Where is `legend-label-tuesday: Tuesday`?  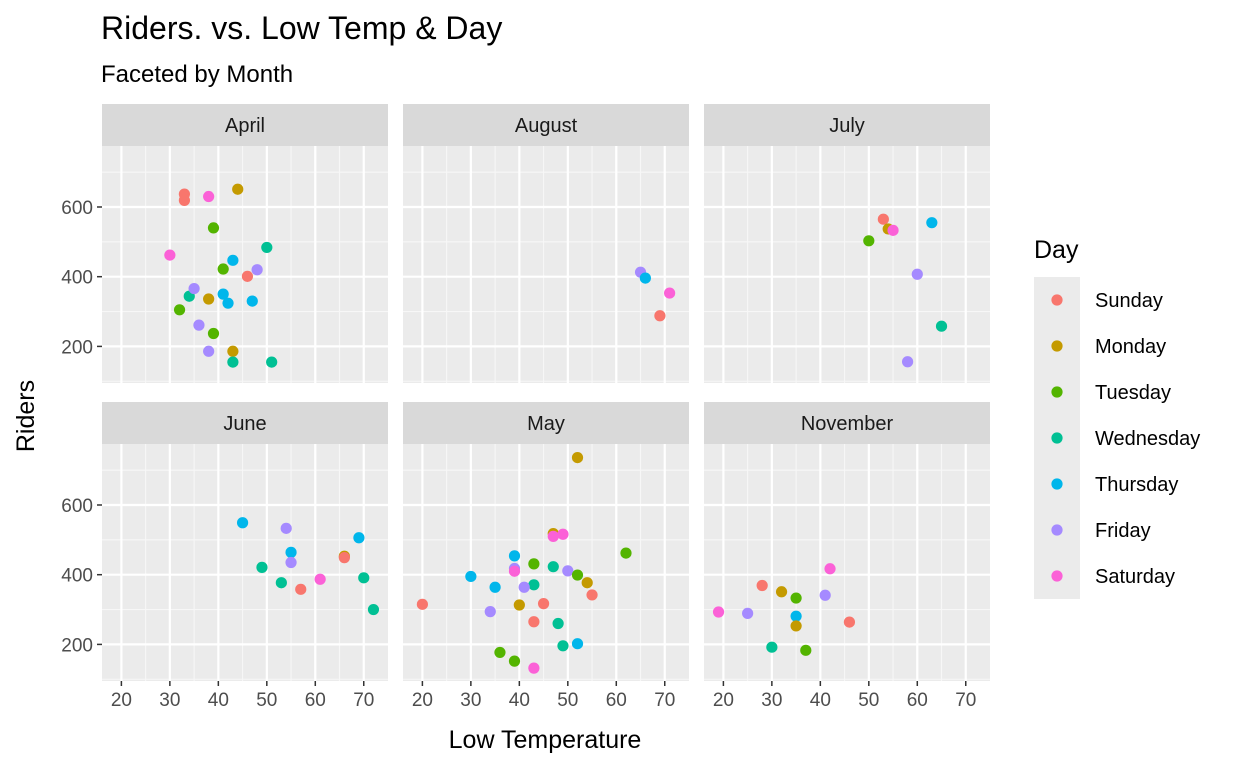 legend-label-tuesday: Tuesday is located at coordinates (1133, 393).